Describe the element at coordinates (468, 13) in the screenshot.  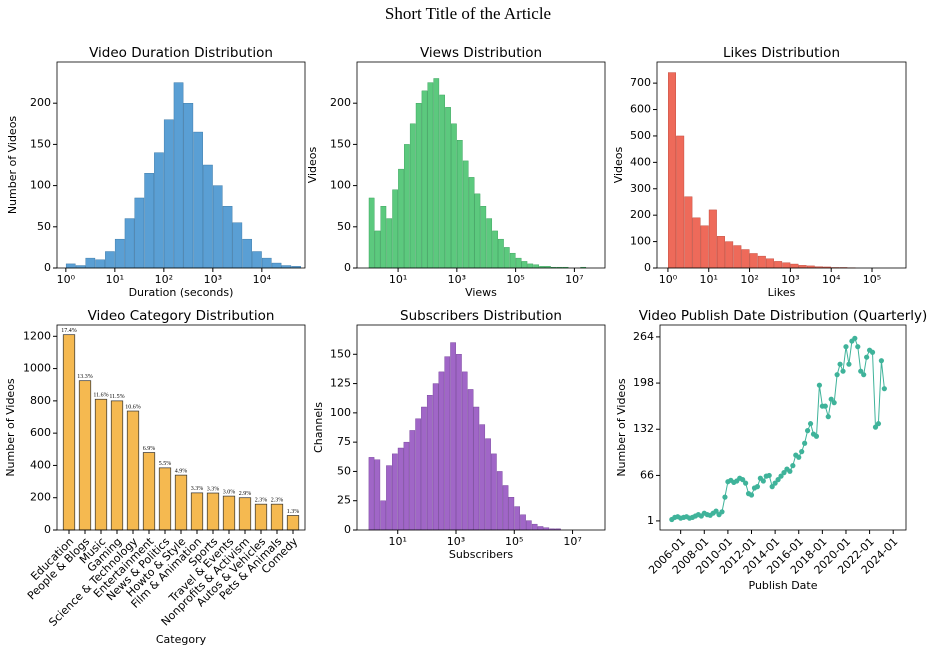
I see `figure-title: Short Title of the Article` at that location.